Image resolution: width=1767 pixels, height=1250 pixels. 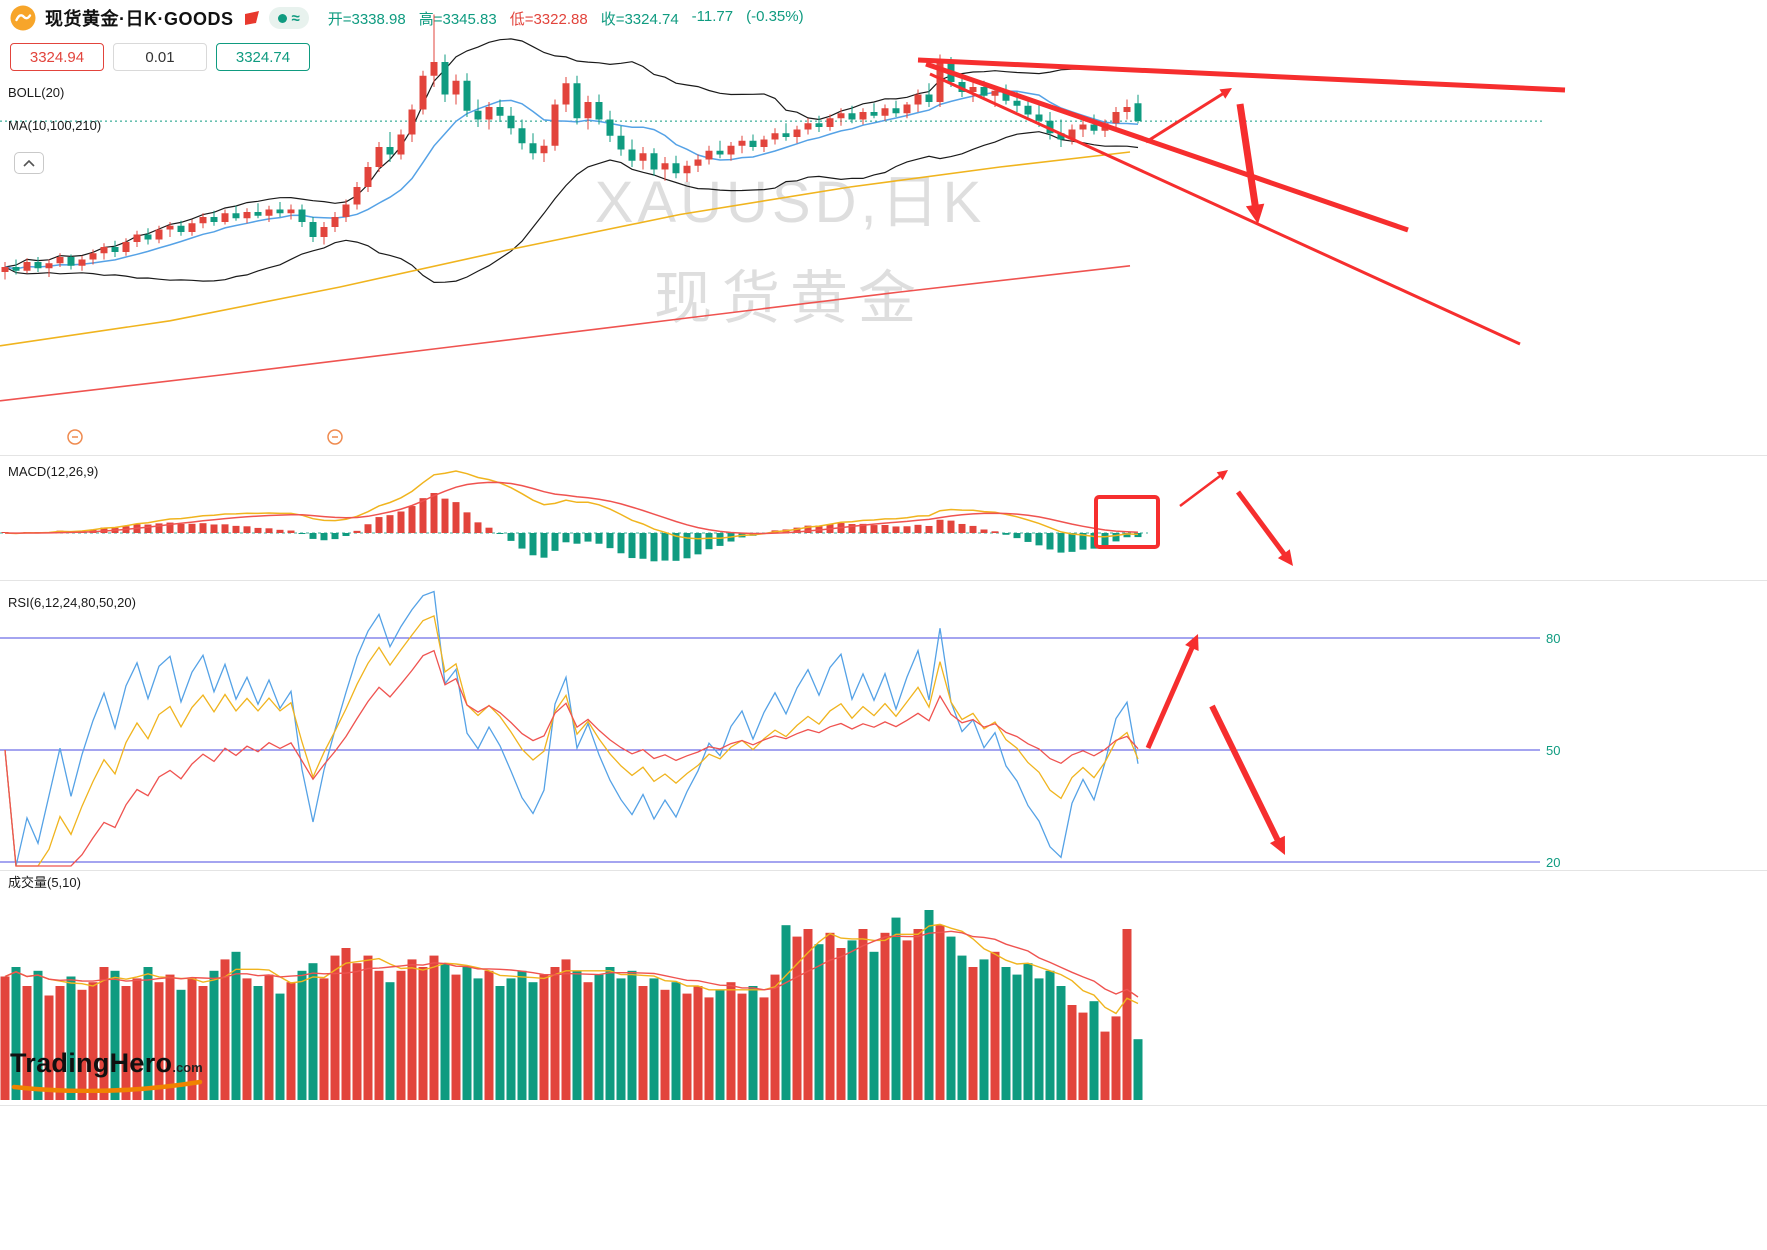 I want to click on collapse-indicators-button, so click(x=29, y=163).